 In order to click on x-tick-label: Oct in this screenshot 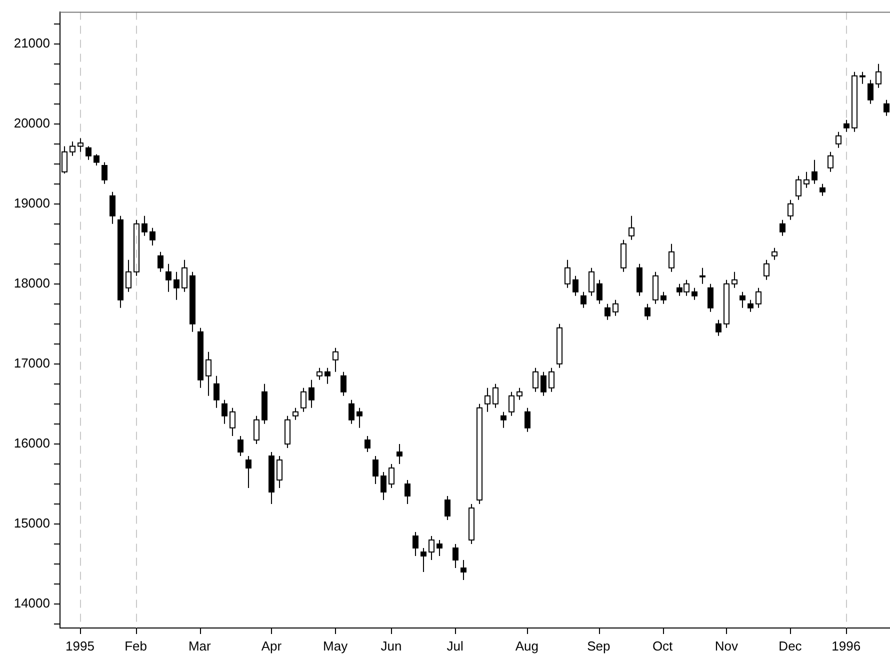, I will do `click(663, 646)`.